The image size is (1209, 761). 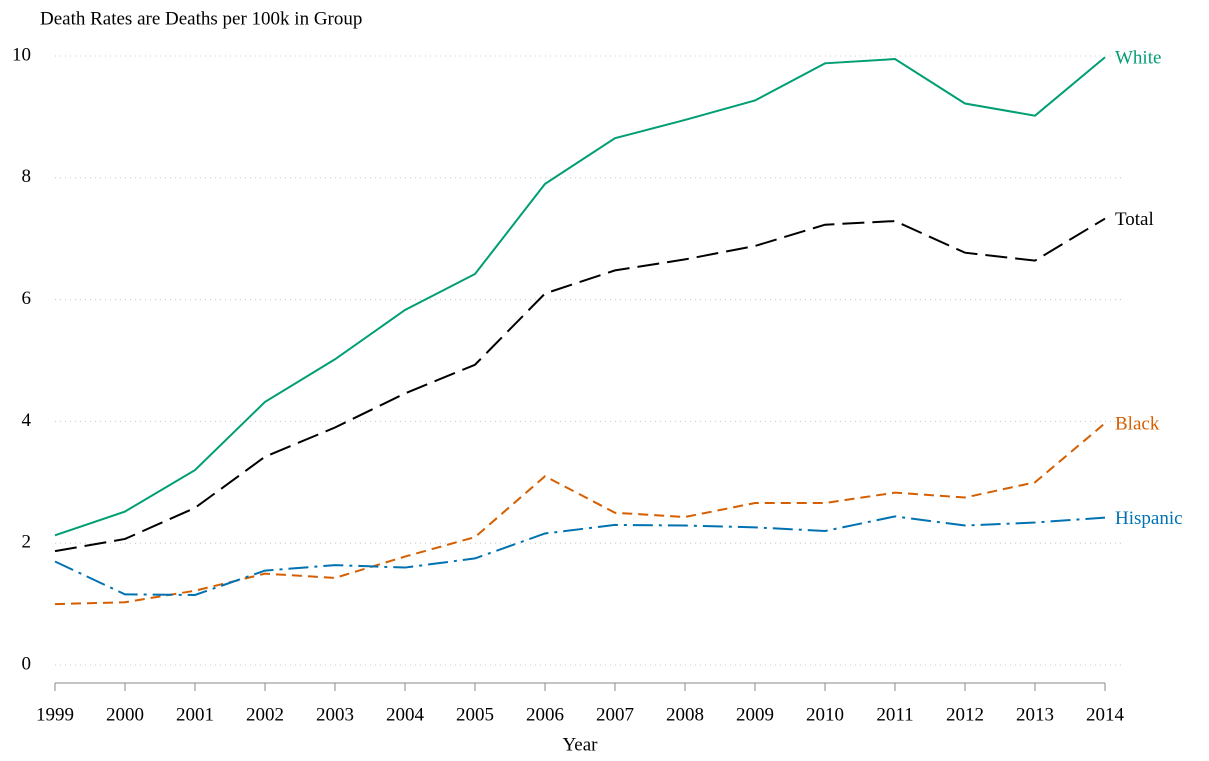 What do you see at coordinates (405, 714) in the screenshot?
I see `x-tick-label: 2004` at bounding box center [405, 714].